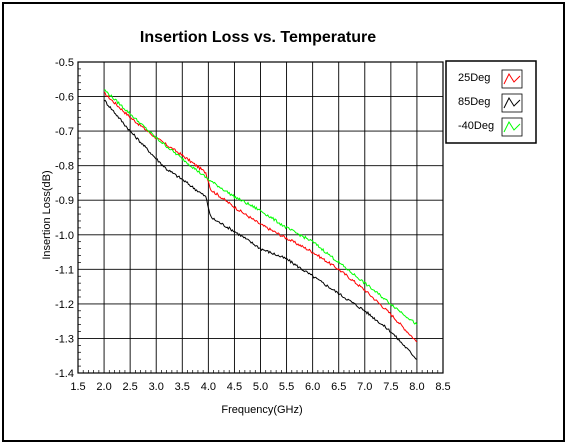  What do you see at coordinates (64, 132) in the screenshot?
I see `y-tick-label: -0.7` at bounding box center [64, 132].